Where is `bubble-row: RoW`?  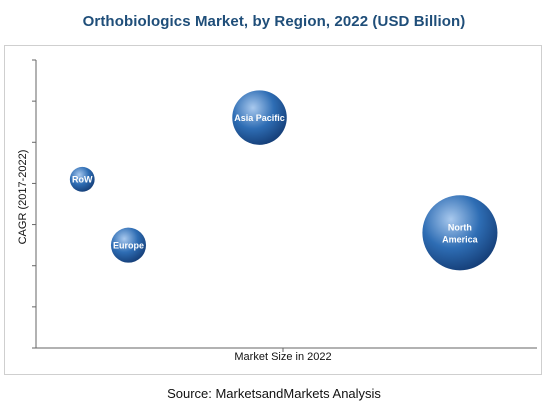
bubble-row: RoW is located at coordinates (82, 179).